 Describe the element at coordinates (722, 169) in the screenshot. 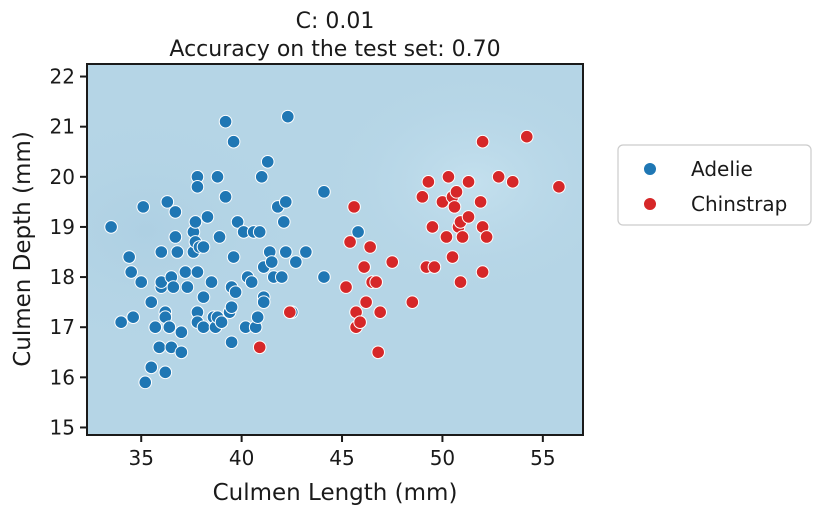

I see `legend-label-adelie: Adelie` at that location.